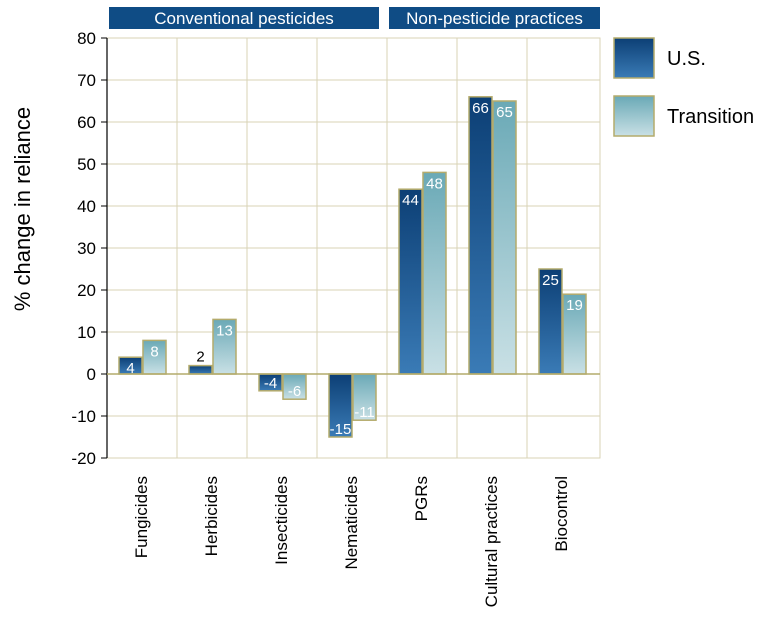 This screenshot has height=625, width=761. I want to click on y-axis-label: % change in reliance, so click(22, 209).